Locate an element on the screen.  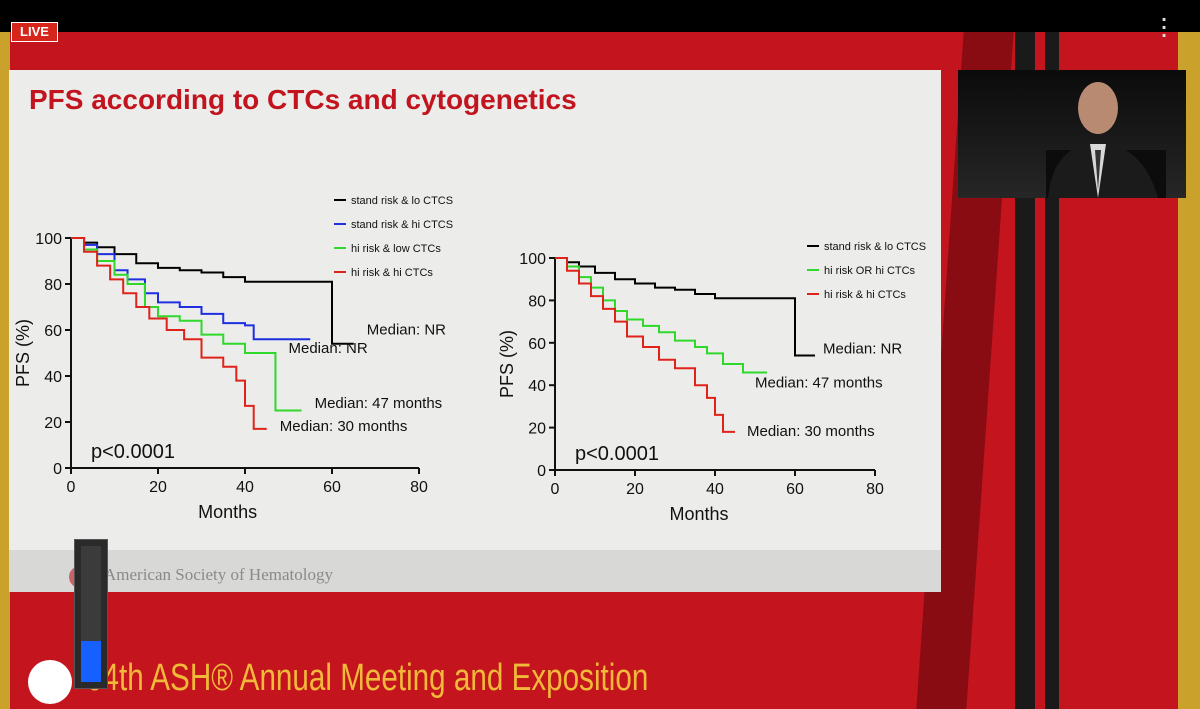
speaker-camera-feed is located at coordinates (1072, 134).